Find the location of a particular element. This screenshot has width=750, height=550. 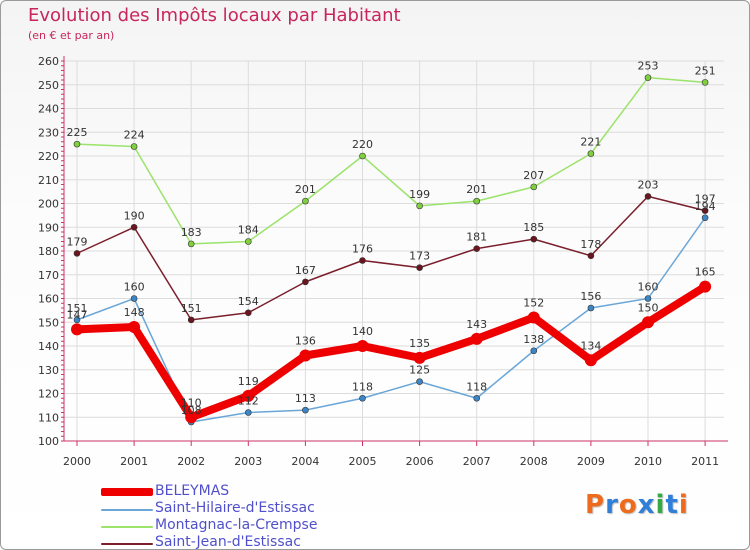

y-tick-label-240: 240 is located at coordinates (48, 109).